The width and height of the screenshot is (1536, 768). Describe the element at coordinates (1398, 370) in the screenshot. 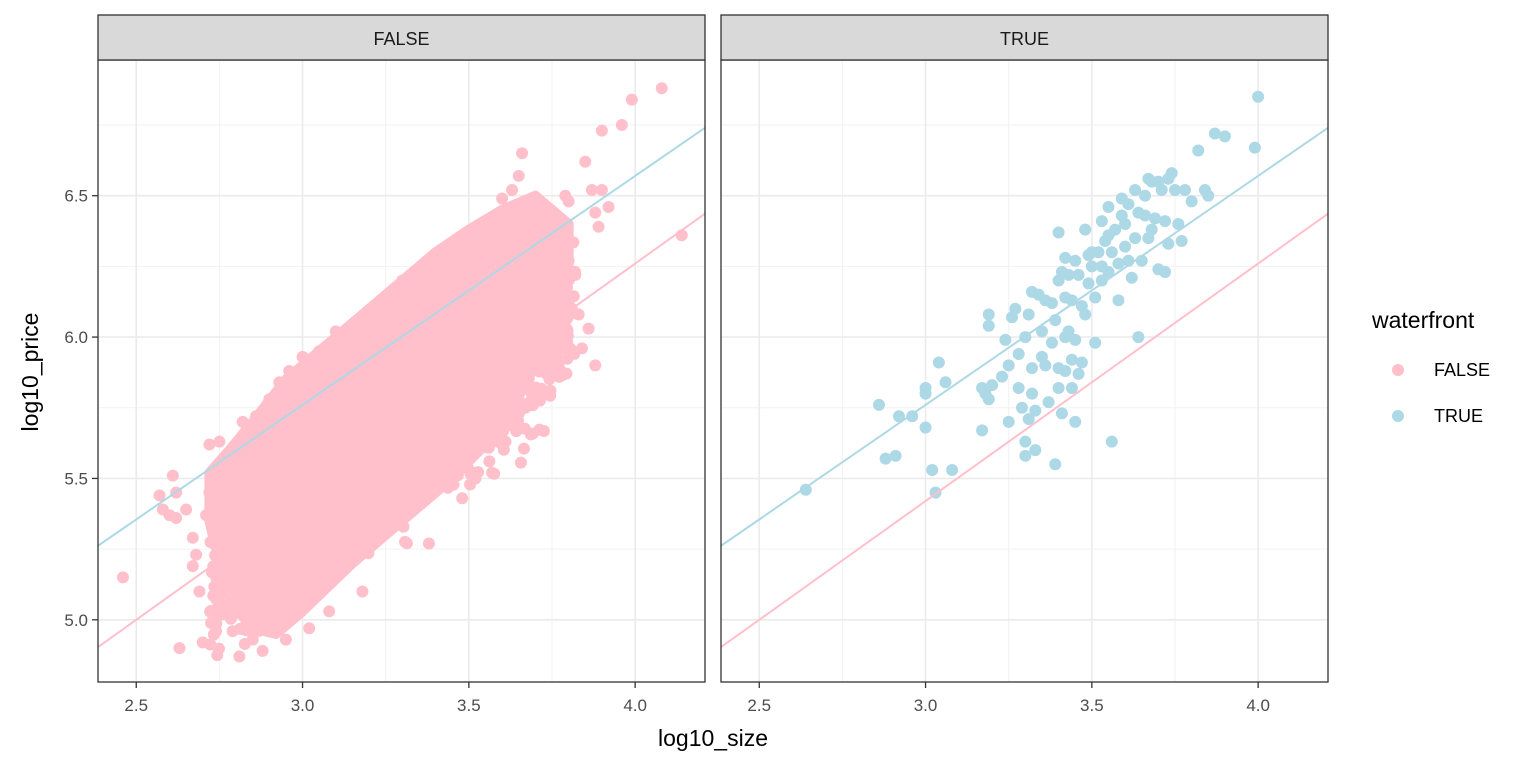

I see `legend-key-false` at that location.